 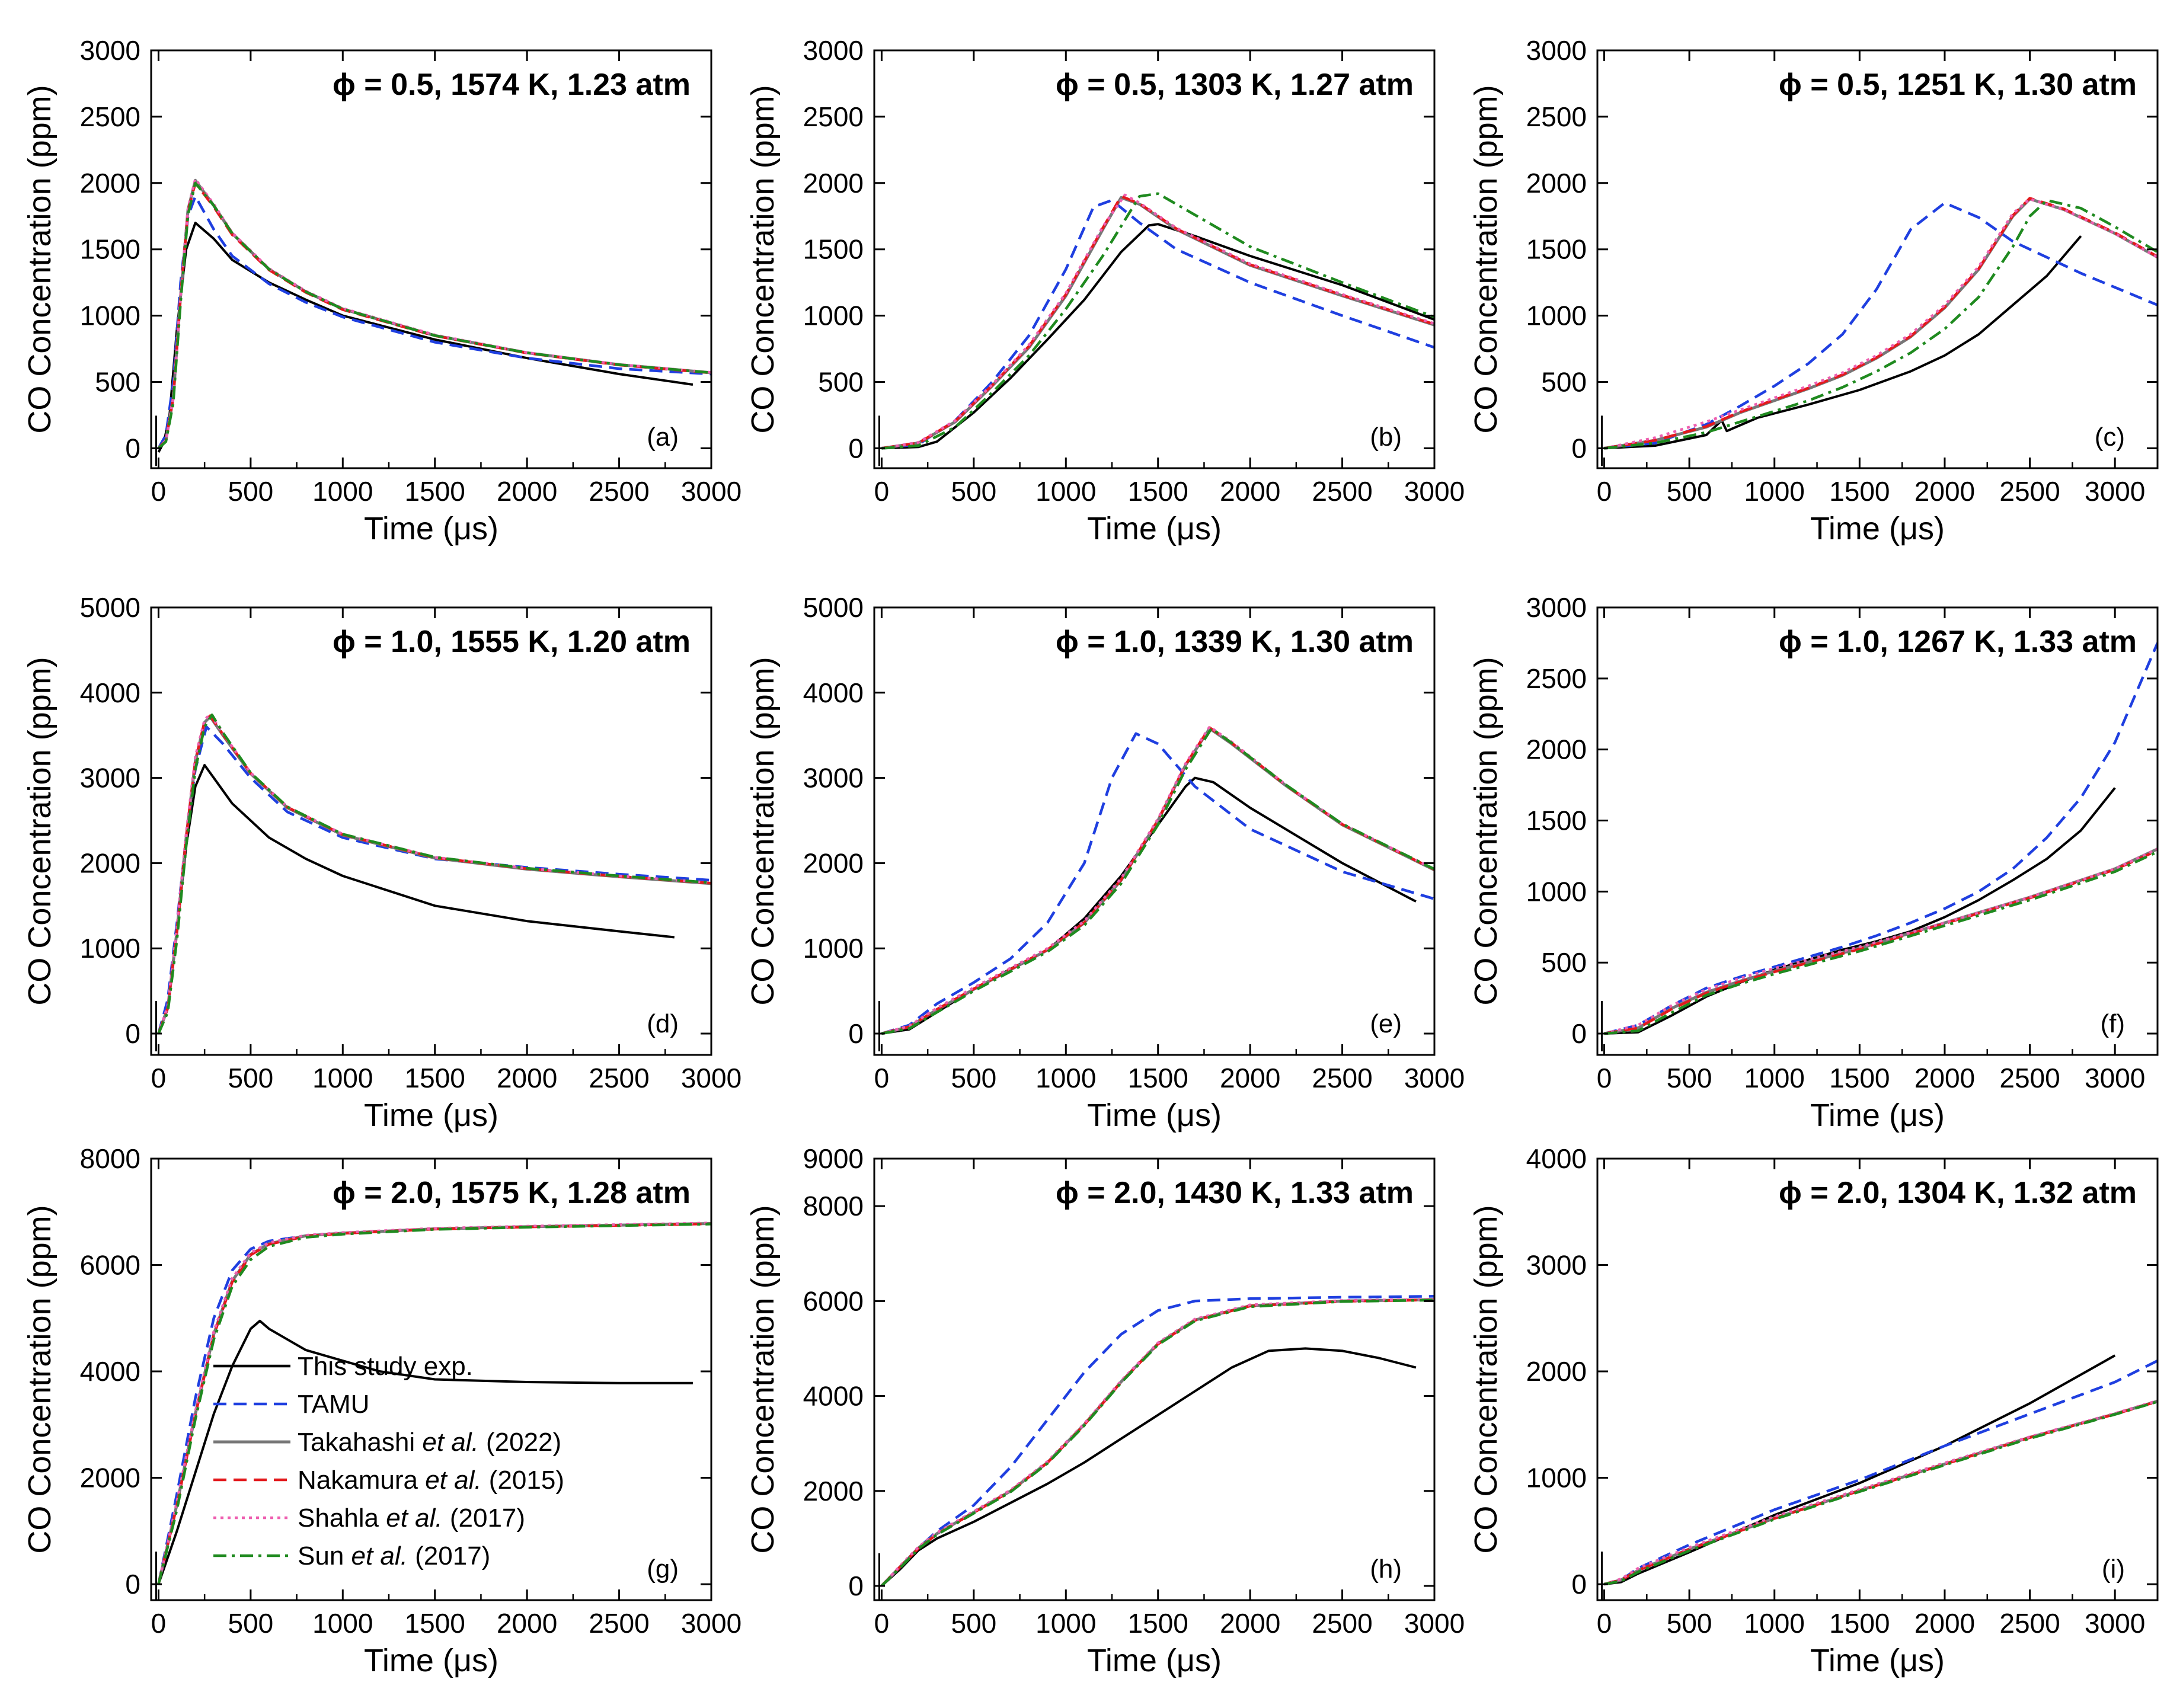 What do you see at coordinates (430, 1442) in the screenshot?
I see `legend-label-taka: Takahashi et al. (2022)` at bounding box center [430, 1442].